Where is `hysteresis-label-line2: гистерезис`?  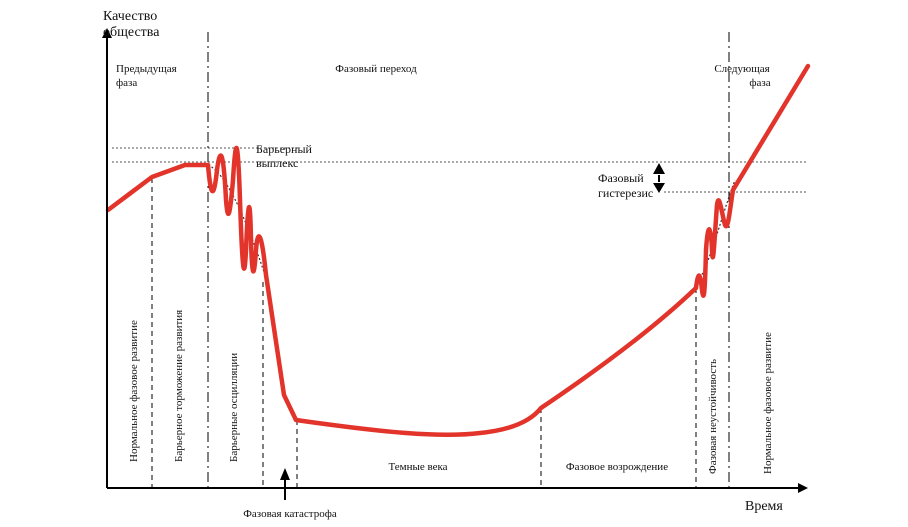
hysteresis-label-line2: гистерезис is located at coordinates (625, 193).